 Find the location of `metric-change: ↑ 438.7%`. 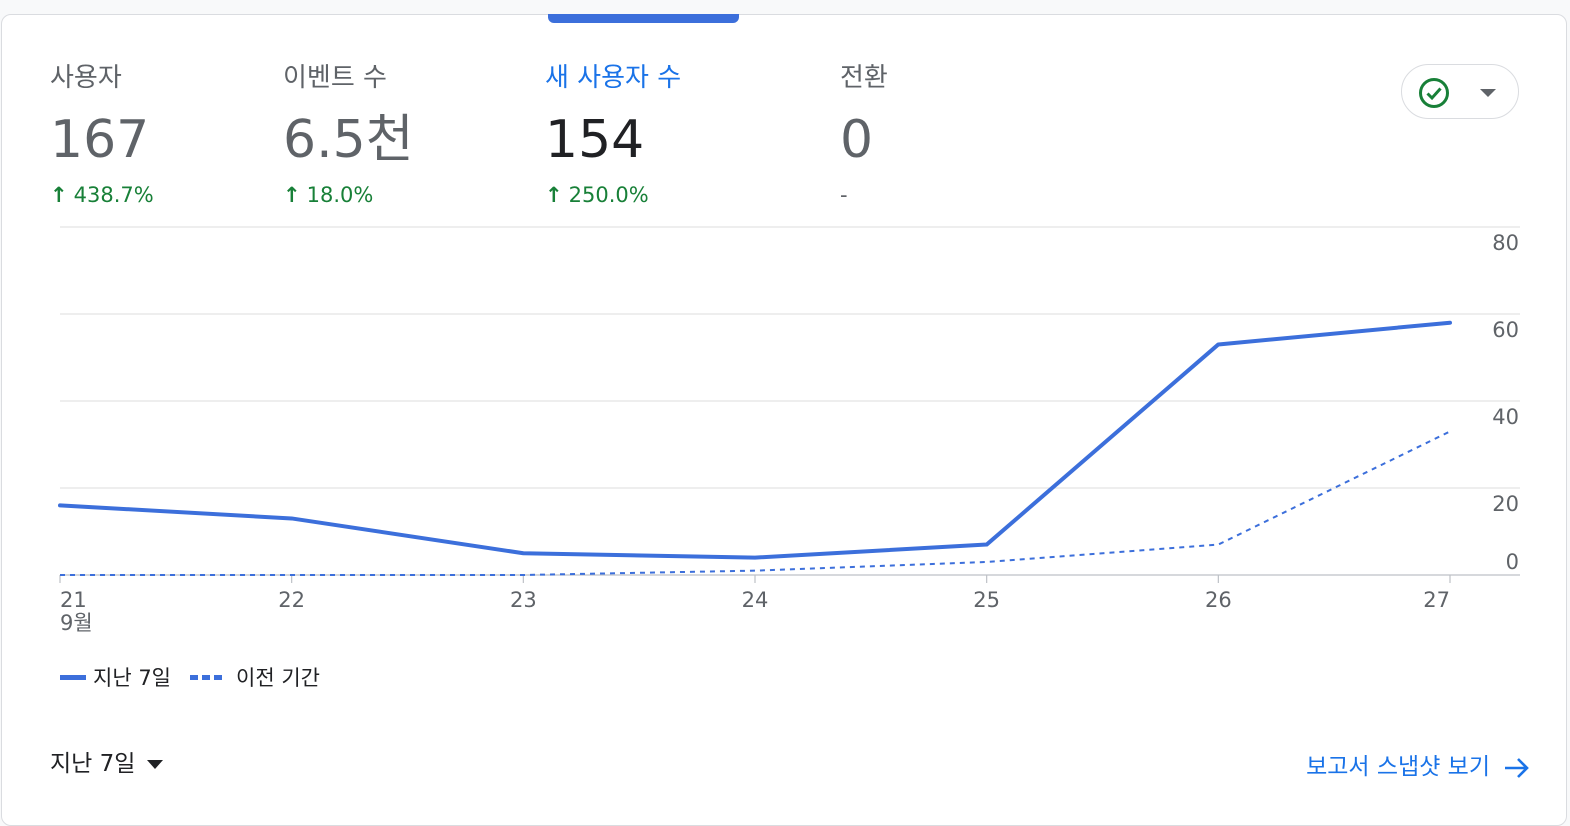

metric-change: ↑ 438.7% is located at coordinates (102, 195).